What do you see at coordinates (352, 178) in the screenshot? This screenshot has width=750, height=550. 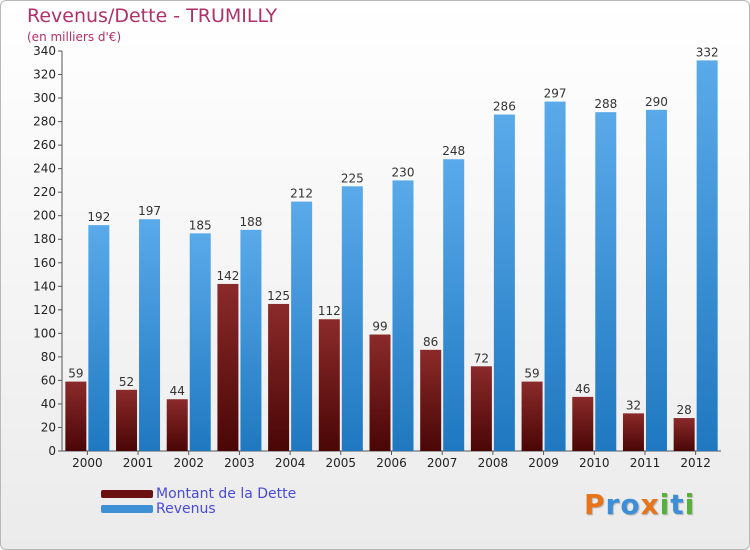 I see `data-label: 225` at bounding box center [352, 178].